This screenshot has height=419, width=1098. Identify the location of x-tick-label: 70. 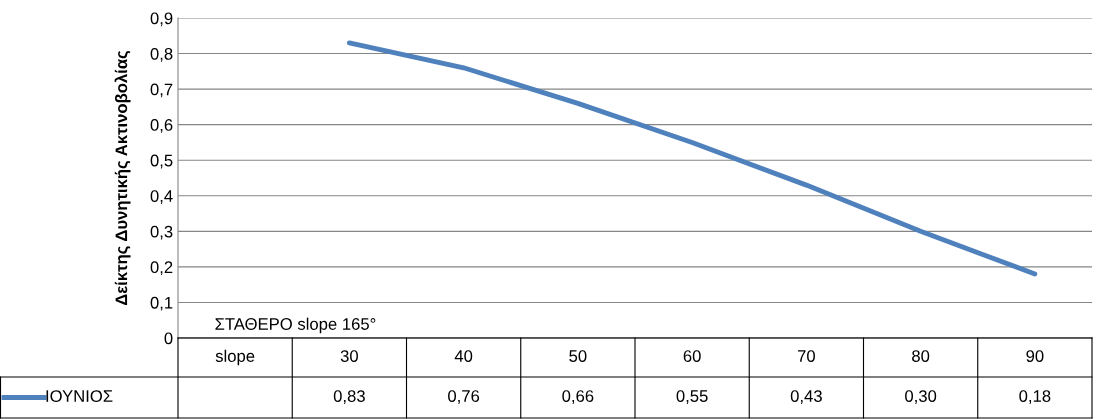
(806, 356).